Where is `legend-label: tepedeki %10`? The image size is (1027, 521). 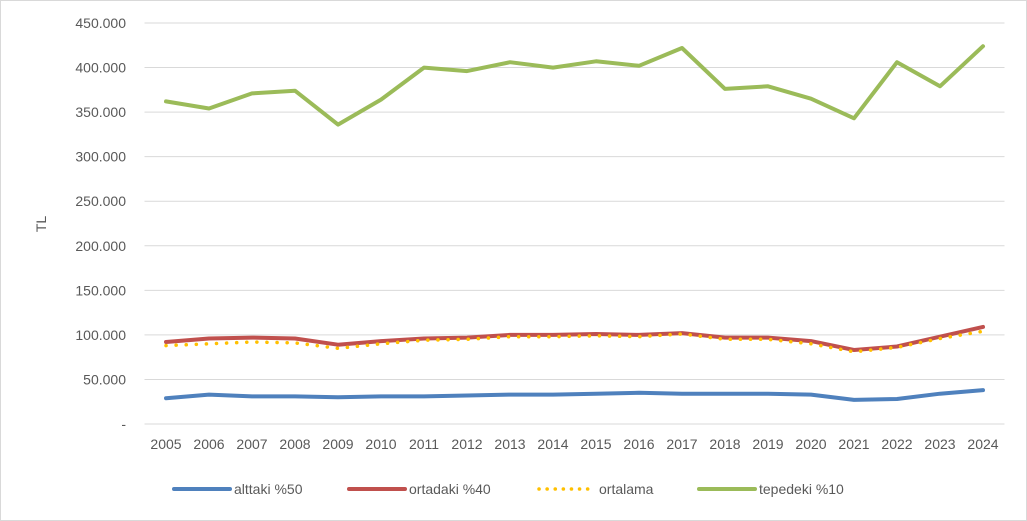 legend-label: tepedeki %10 is located at coordinates (801, 489).